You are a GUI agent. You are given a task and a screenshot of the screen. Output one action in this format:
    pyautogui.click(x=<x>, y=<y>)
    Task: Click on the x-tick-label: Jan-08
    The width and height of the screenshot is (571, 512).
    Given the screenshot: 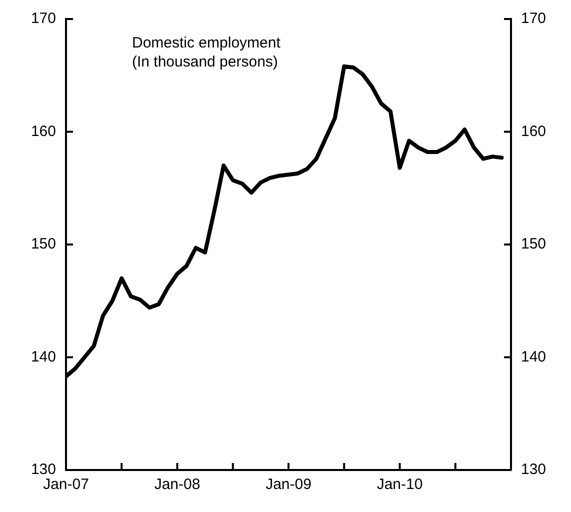 What is the action you would take?
    pyautogui.click(x=177, y=485)
    